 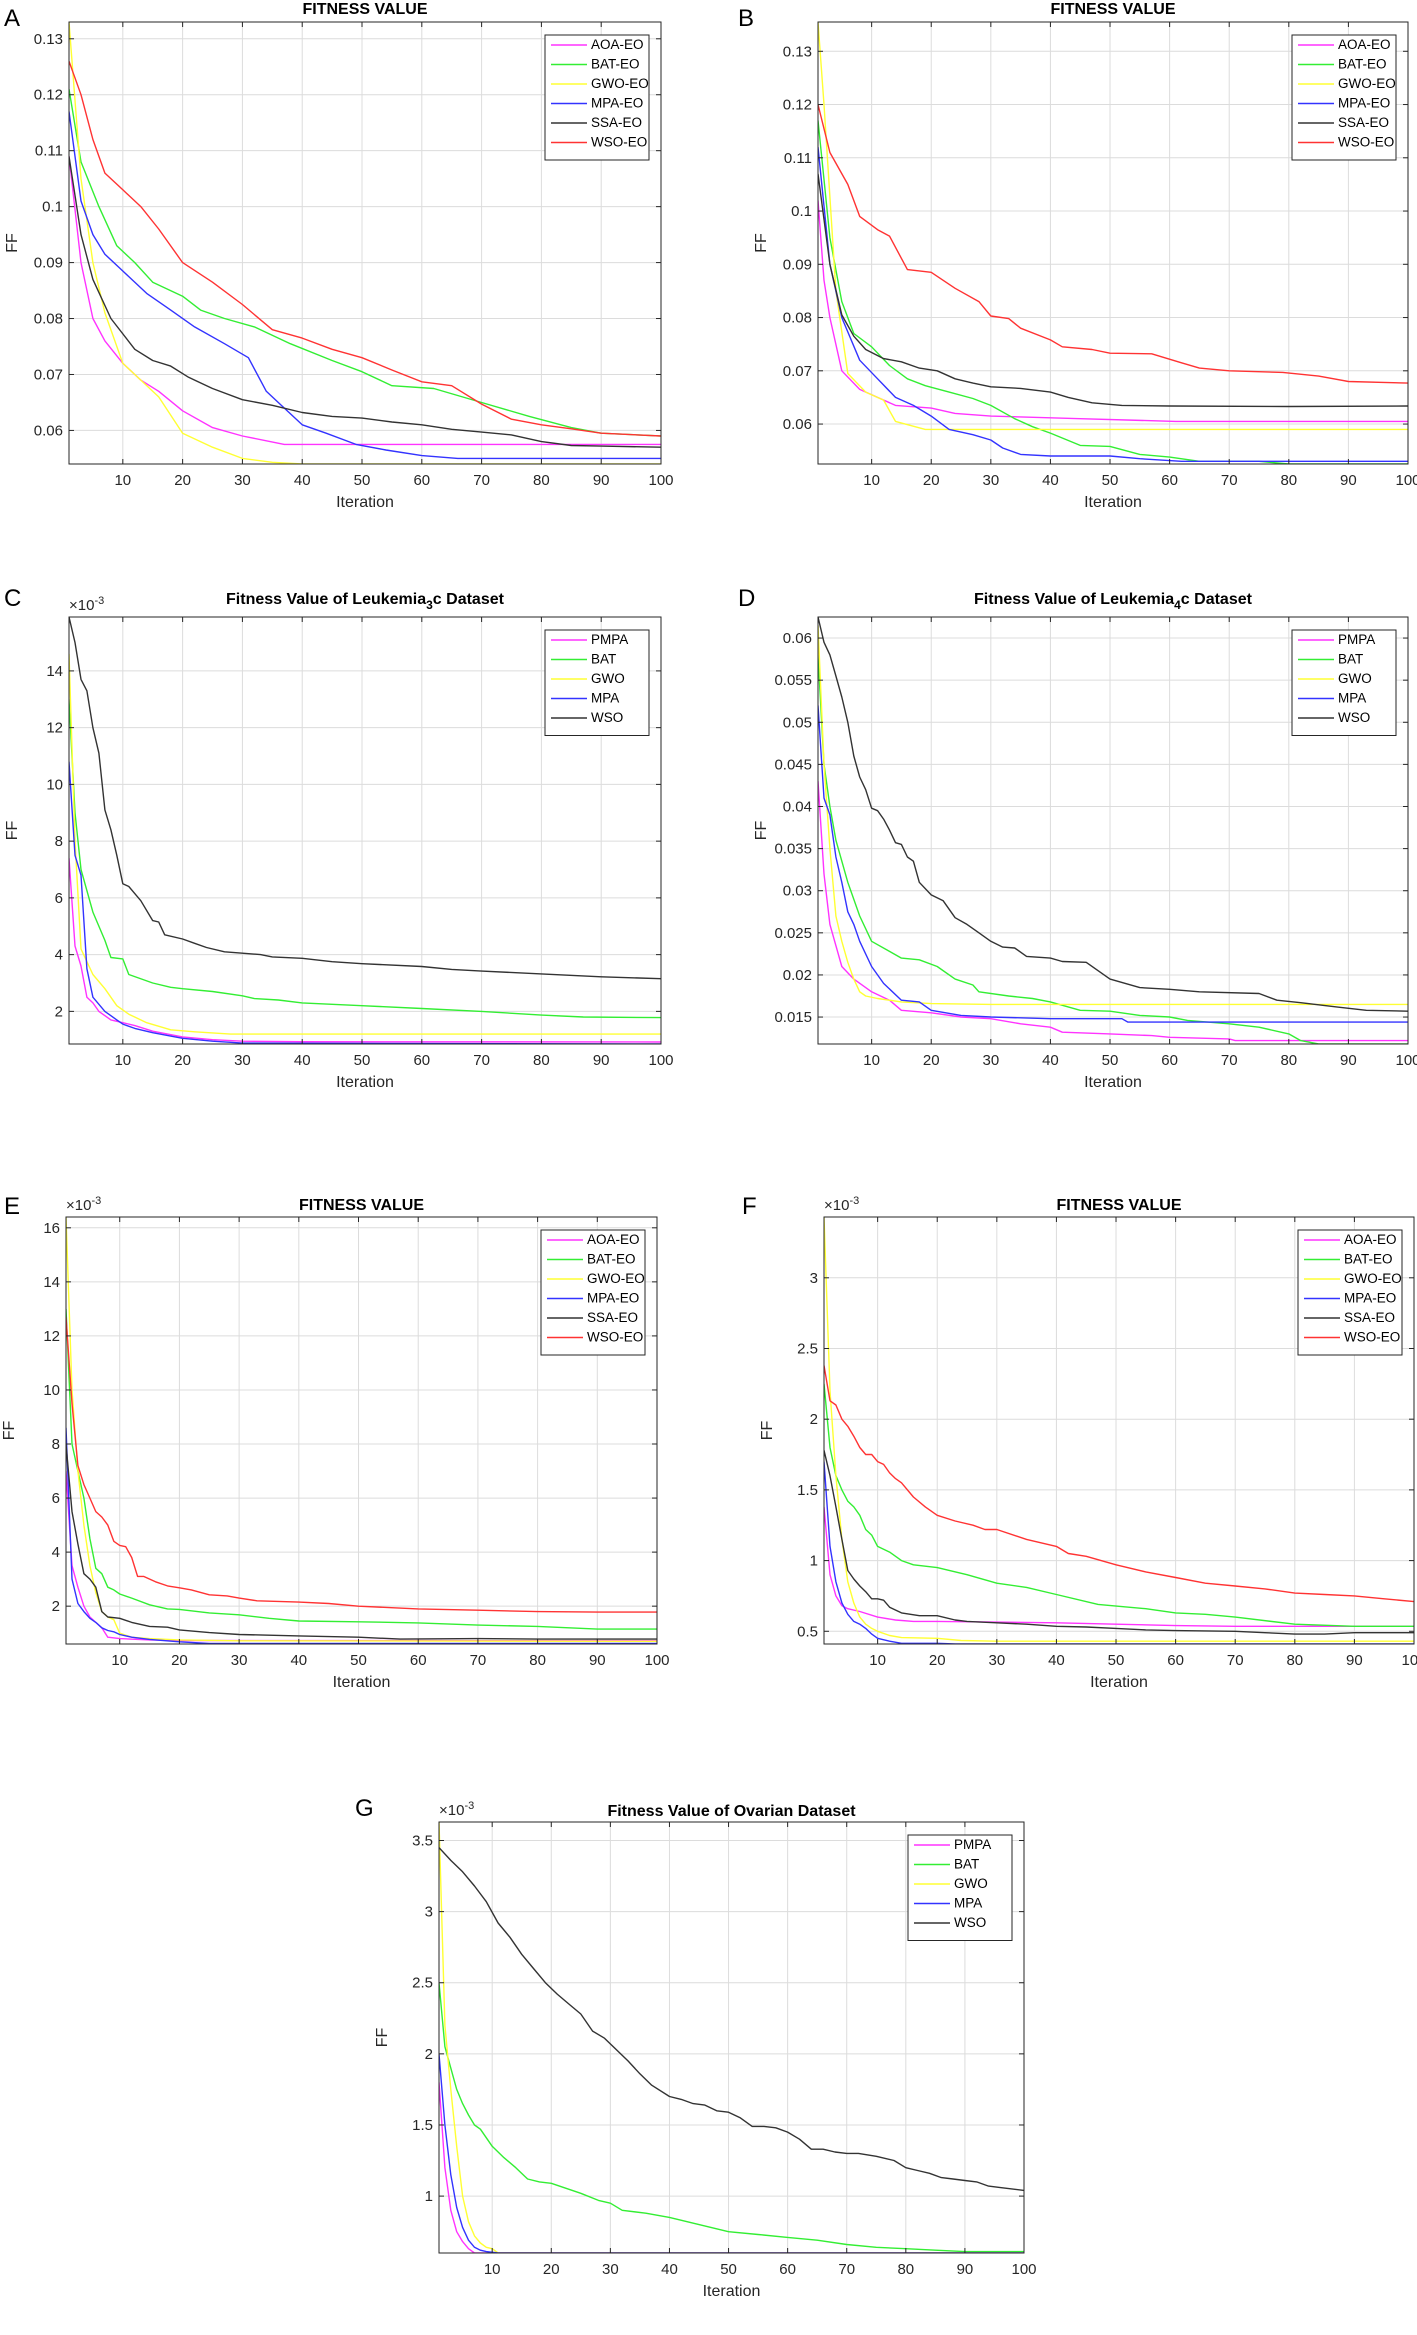 I want to click on y-tick-label: 0.07, so click(x=48, y=374).